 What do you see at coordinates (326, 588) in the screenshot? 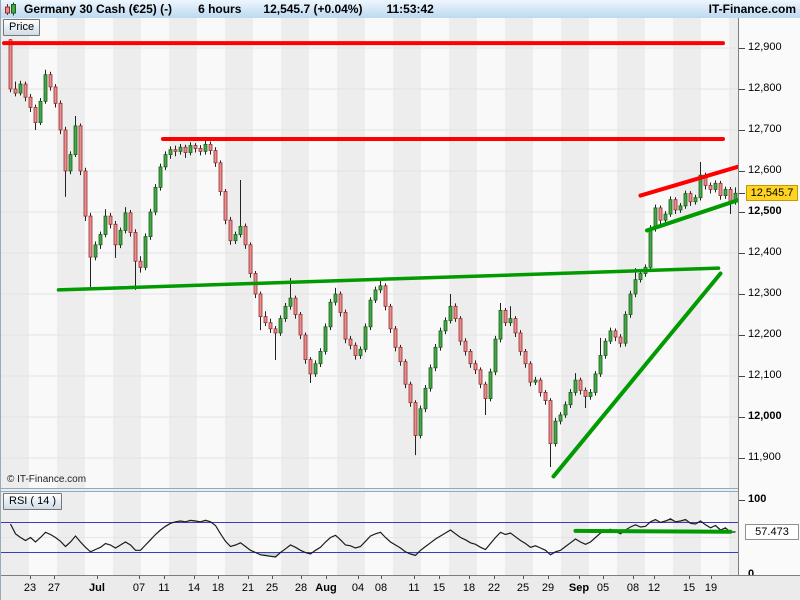
I see `x-axis-tick-label: Aug` at bounding box center [326, 588].